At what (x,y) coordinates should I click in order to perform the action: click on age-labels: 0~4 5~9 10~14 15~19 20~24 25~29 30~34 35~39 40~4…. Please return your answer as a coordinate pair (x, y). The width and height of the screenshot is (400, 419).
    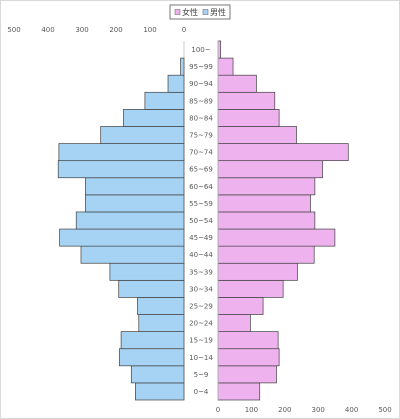
    Looking at the image, I should click on (201, 221).